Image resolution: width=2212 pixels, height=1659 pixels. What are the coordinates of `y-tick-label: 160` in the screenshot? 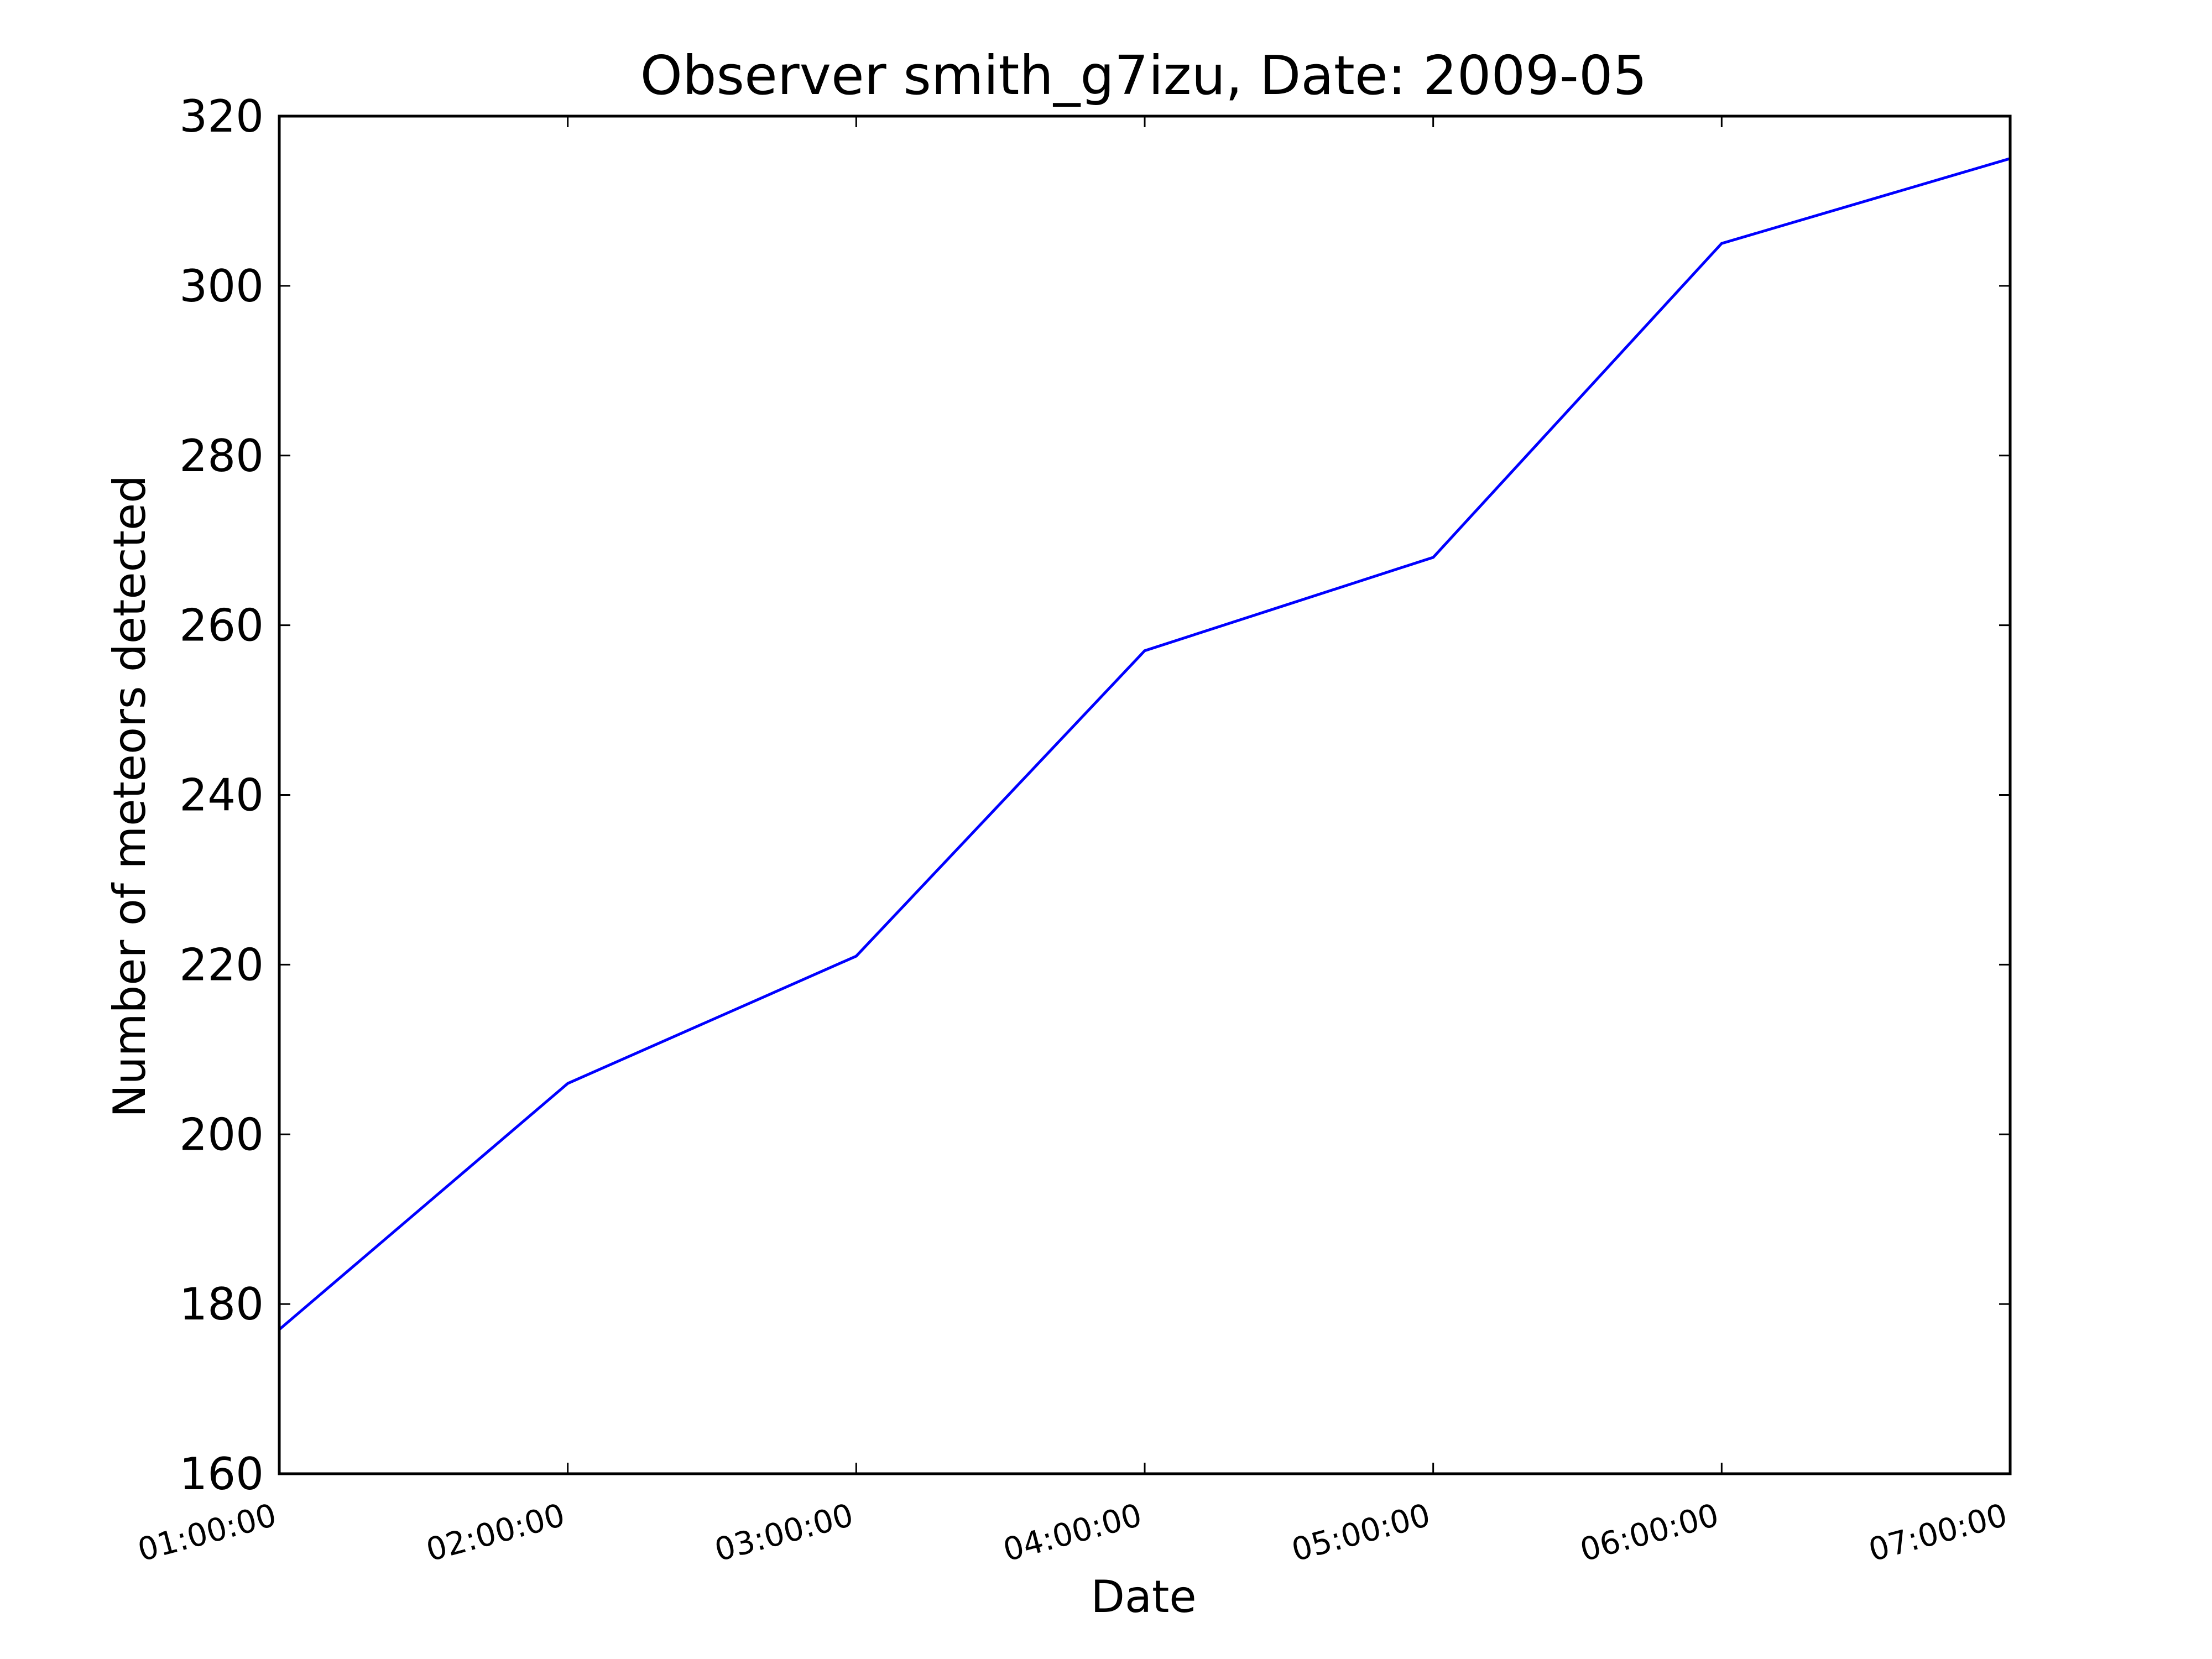 It's located at (222, 1474).